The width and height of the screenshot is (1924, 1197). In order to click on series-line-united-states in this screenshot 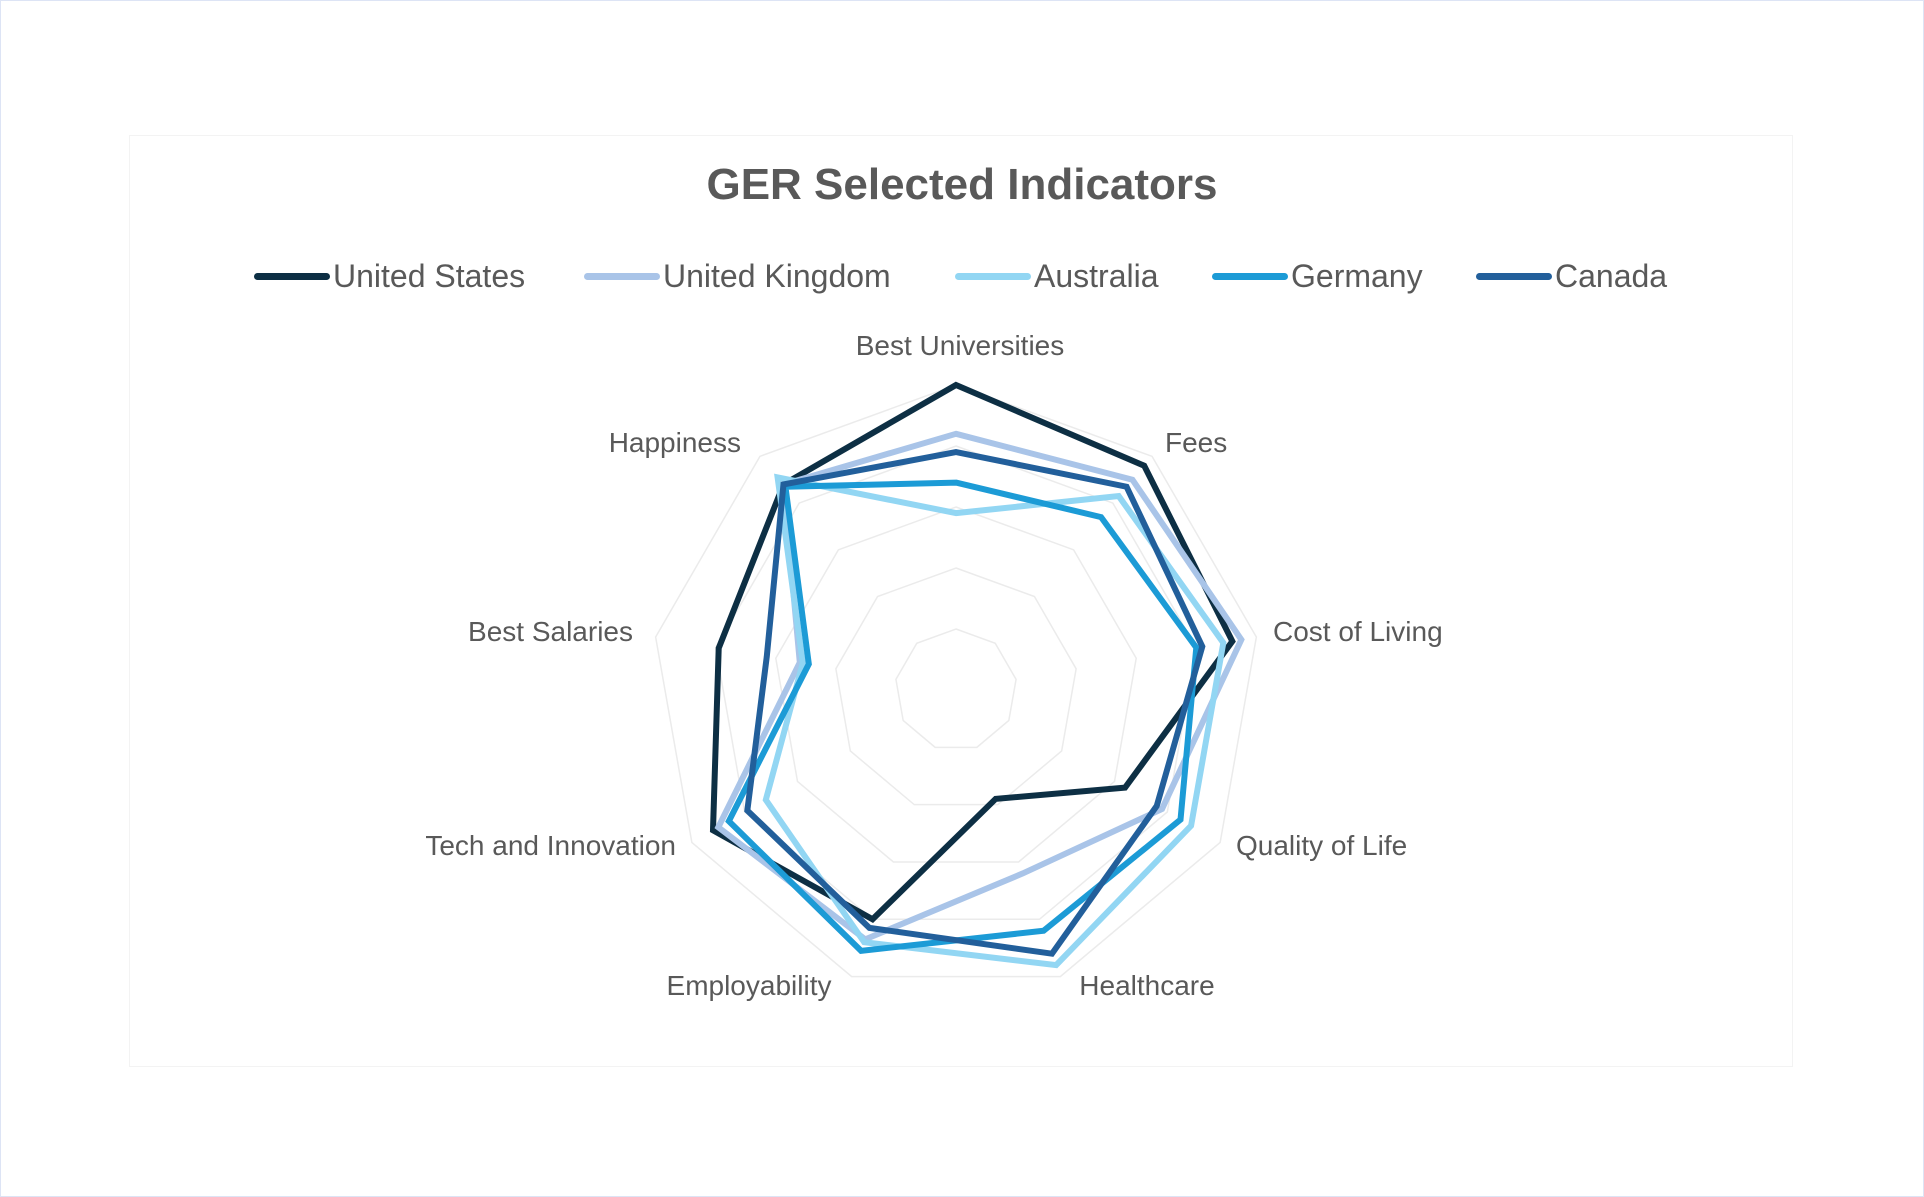, I will do `click(972, 652)`.